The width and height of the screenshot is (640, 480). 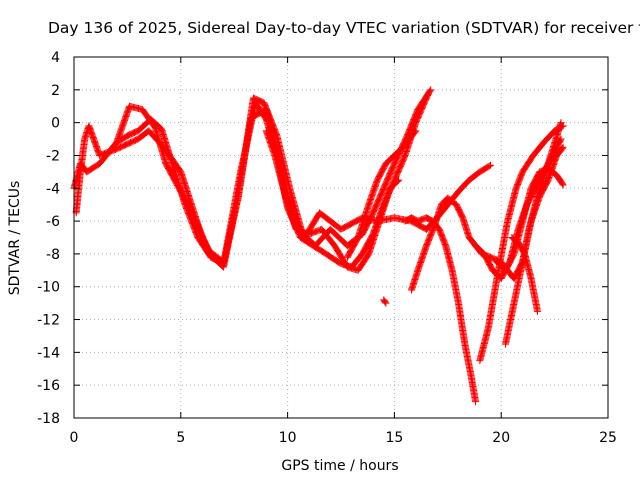 What do you see at coordinates (530, 219) in the screenshot?
I see `series-s13` at bounding box center [530, 219].